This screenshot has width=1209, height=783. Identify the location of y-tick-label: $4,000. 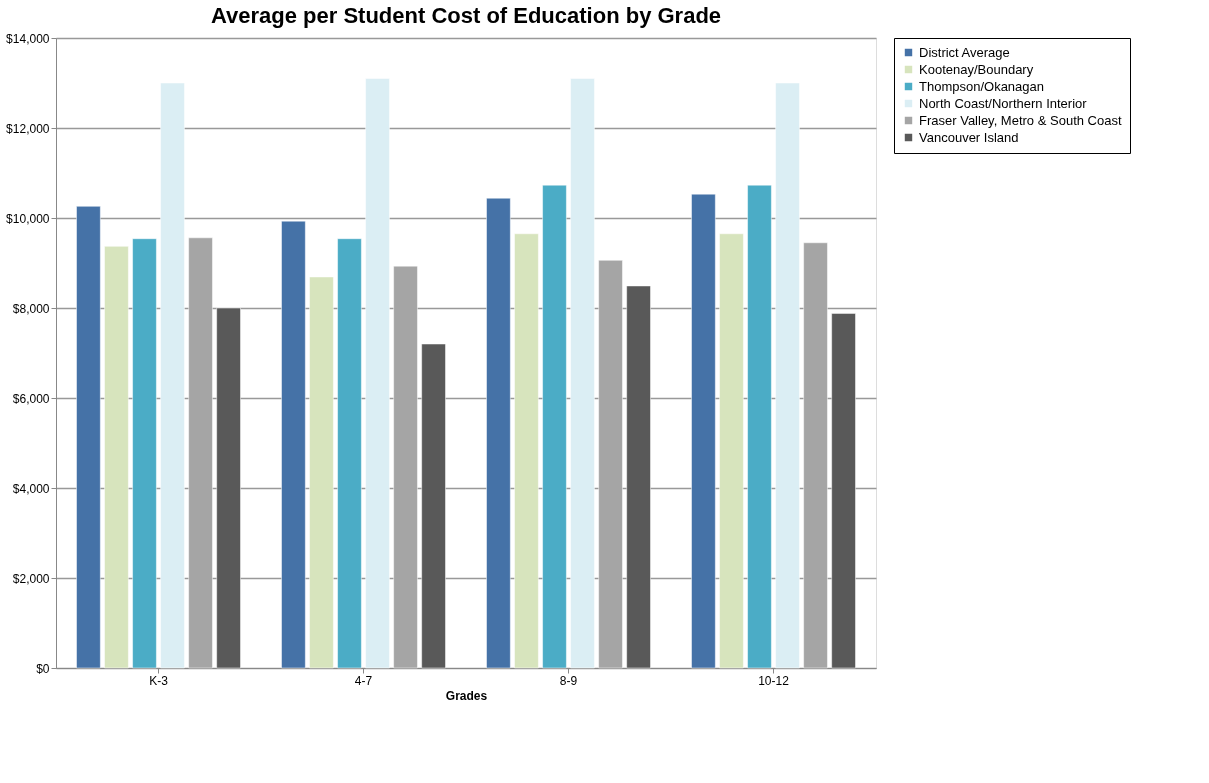
(31, 488).